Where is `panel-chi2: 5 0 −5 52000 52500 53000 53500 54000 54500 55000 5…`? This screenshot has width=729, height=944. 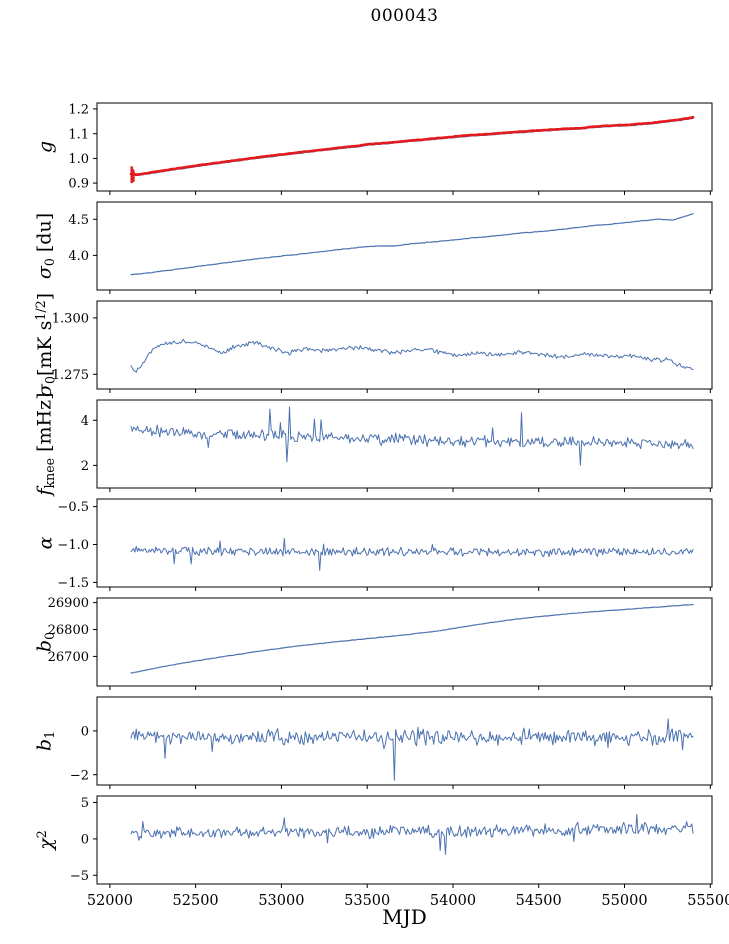 panel-chi2: 5 0 −5 52000 52500 53000 53500 54000 54500 55000 5… is located at coordinates (399, 852).